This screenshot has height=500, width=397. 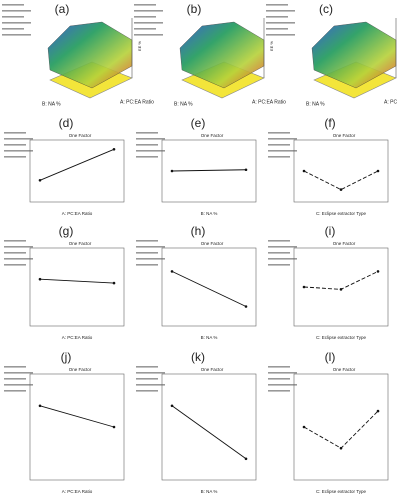 What do you see at coordinates (329, 123) in the screenshot?
I see `panel-label: (f)` at bounding box center [329, 123].